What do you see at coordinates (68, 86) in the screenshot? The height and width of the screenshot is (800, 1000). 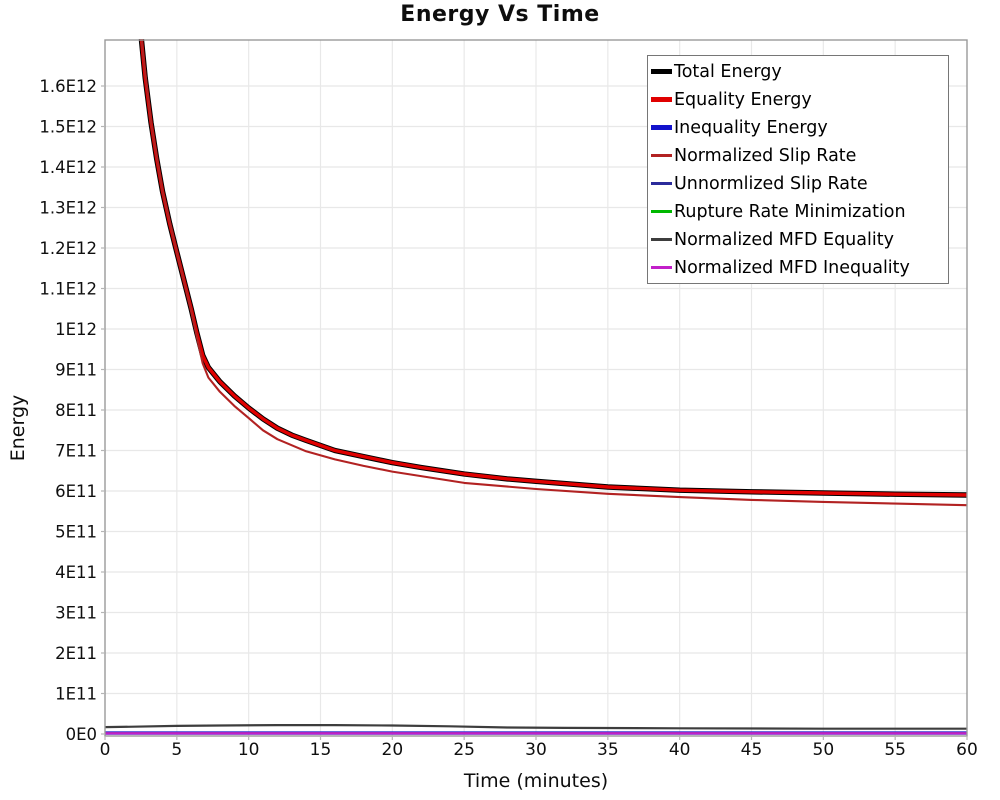 I see `y-tick-label: 1.6E12` at bounding box center [68, 86].